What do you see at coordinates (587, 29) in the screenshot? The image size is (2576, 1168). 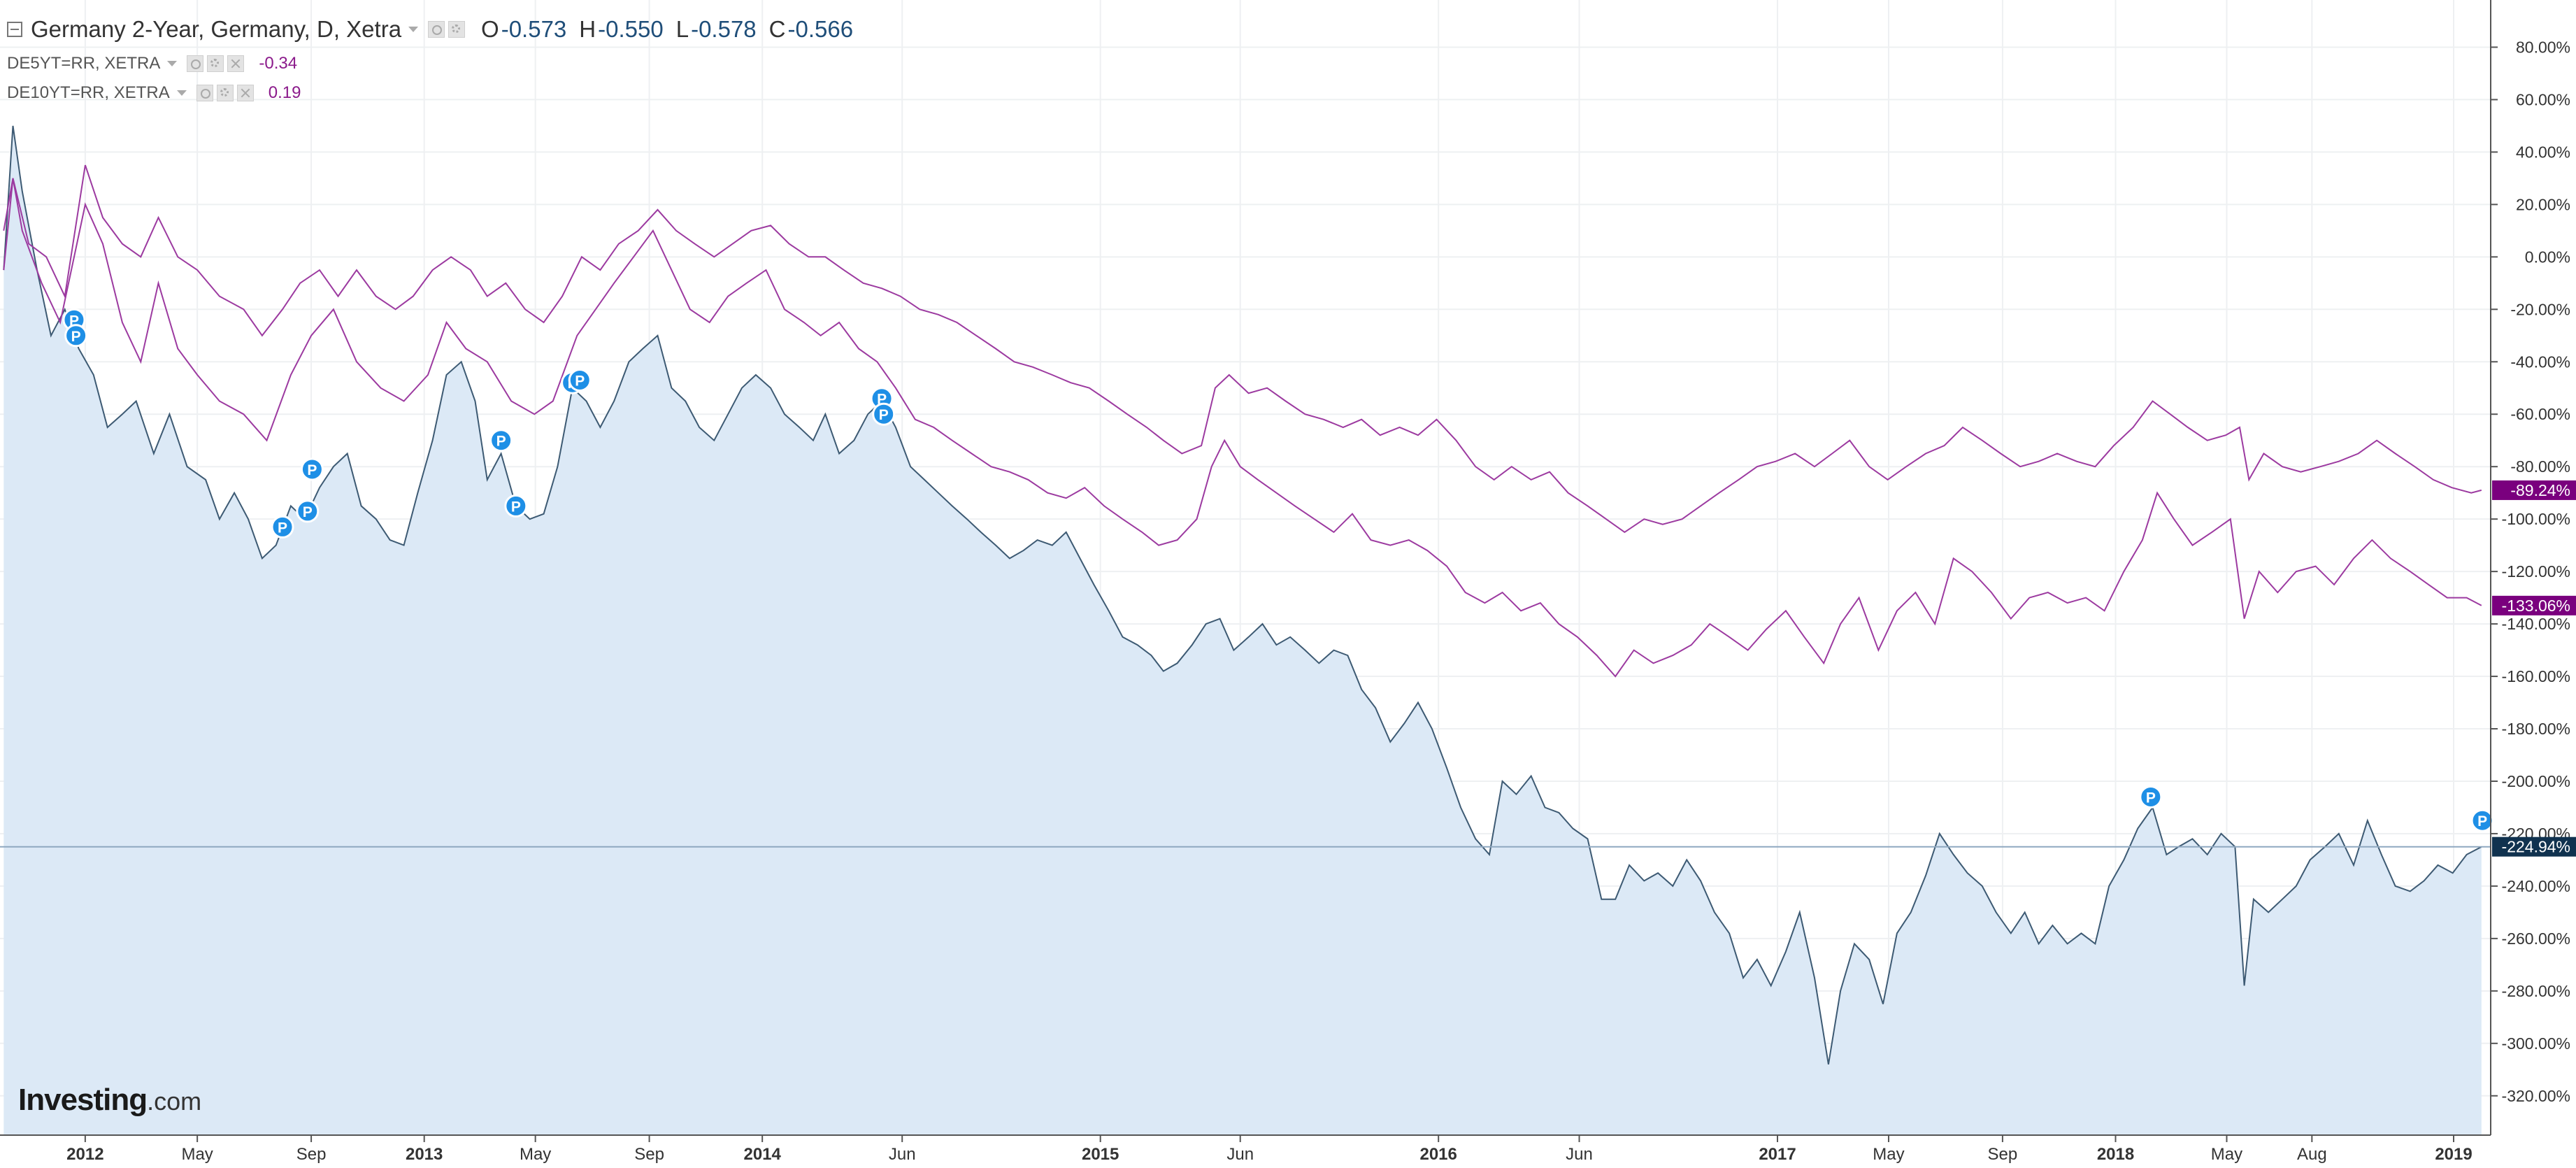 I see `high-label: H` at bounding box center [587, 29].